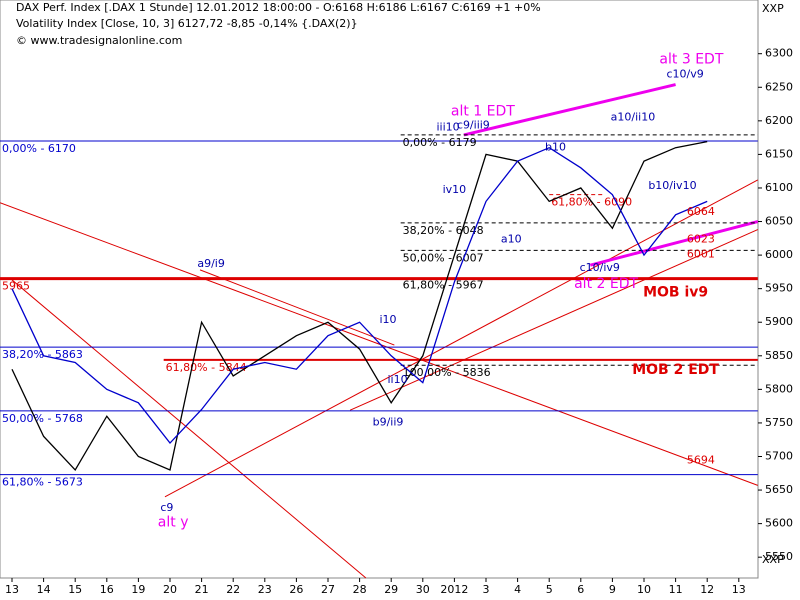 This screenshot has height=600, width=800. What do you see at coordinates (701, 460) in the screenshot?
I see `annotation: 5694` at bounding box center [701, 460].